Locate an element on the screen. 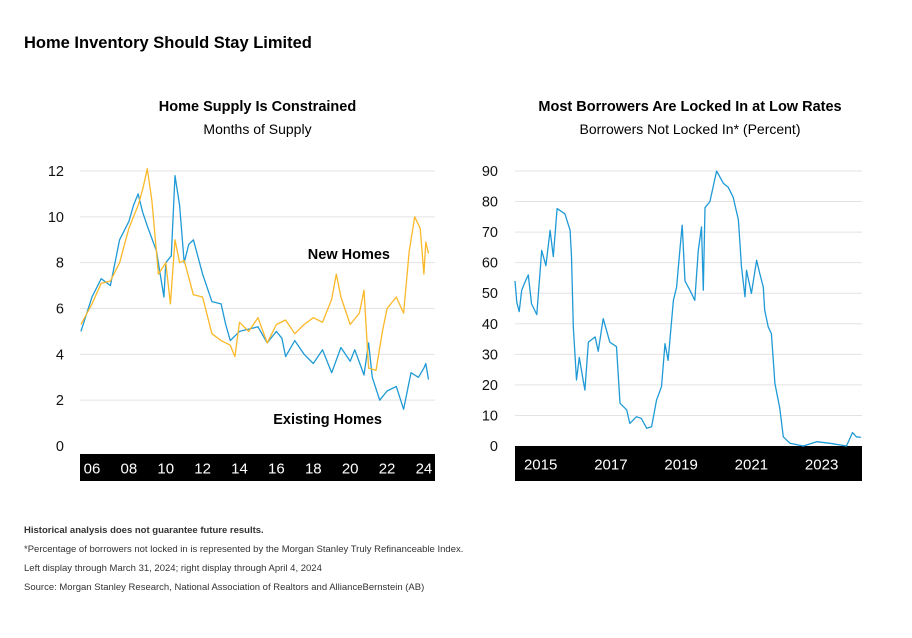 This screenshot has width=912, height=638. x-tick-label: 18 is located at coordinates (313, 469).